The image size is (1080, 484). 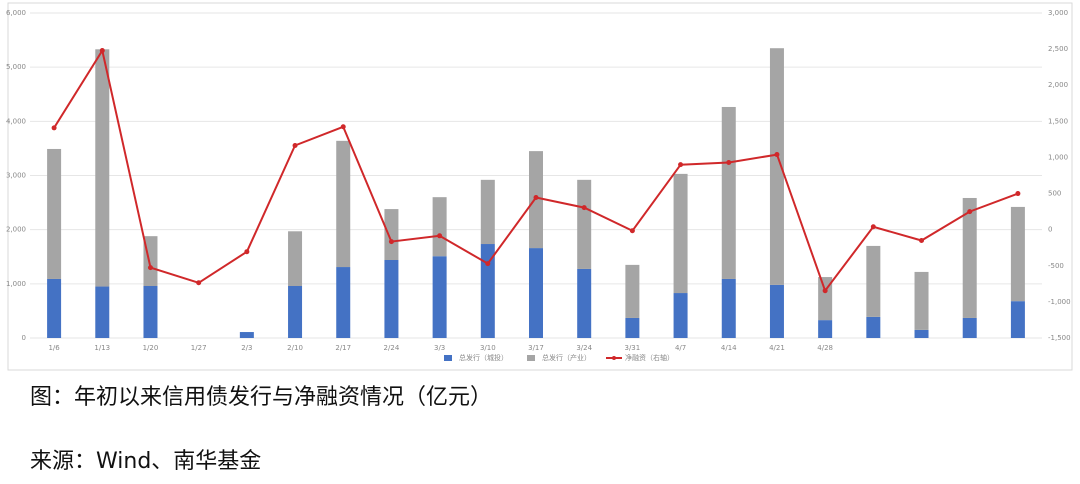 I want to click on y2-tick-label: -500, so click(x=1056, y=266).